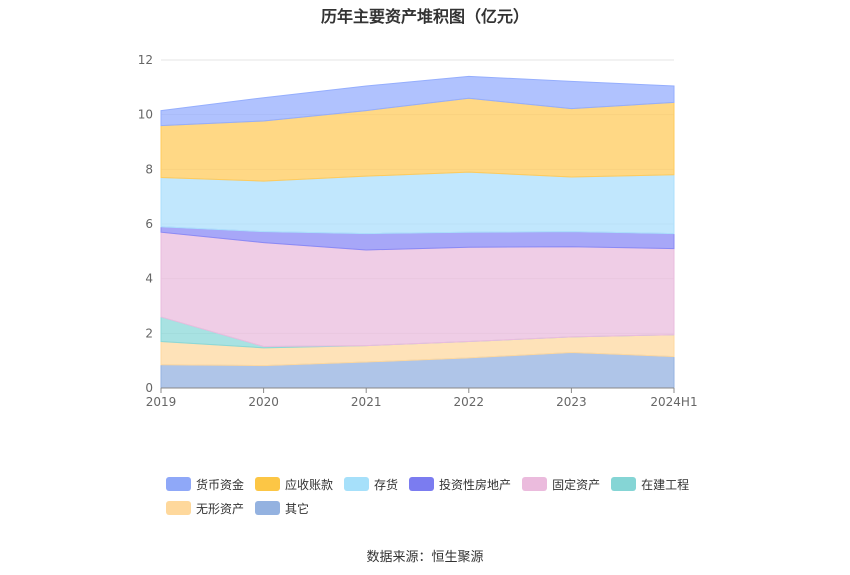 The width and height of the screenshot is (850, 575). I want to click on legend-label: 固定资产, so click(576, 484).